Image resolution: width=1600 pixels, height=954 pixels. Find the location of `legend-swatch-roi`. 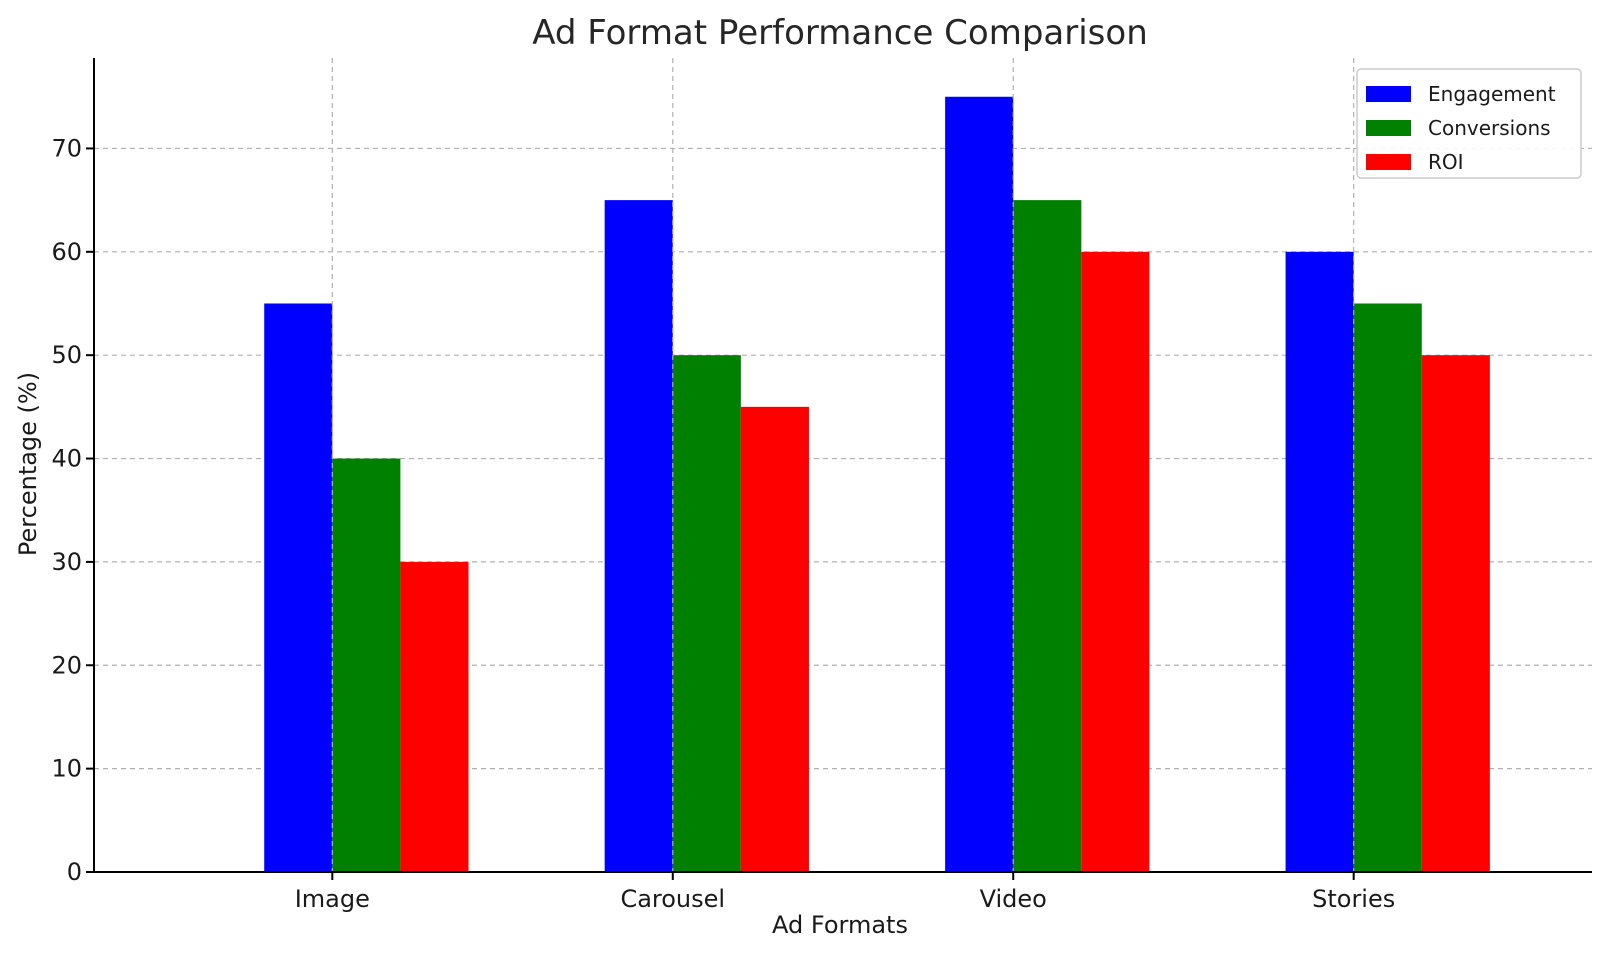

legend-swatch-roi is located at coordinates (1388, 162).